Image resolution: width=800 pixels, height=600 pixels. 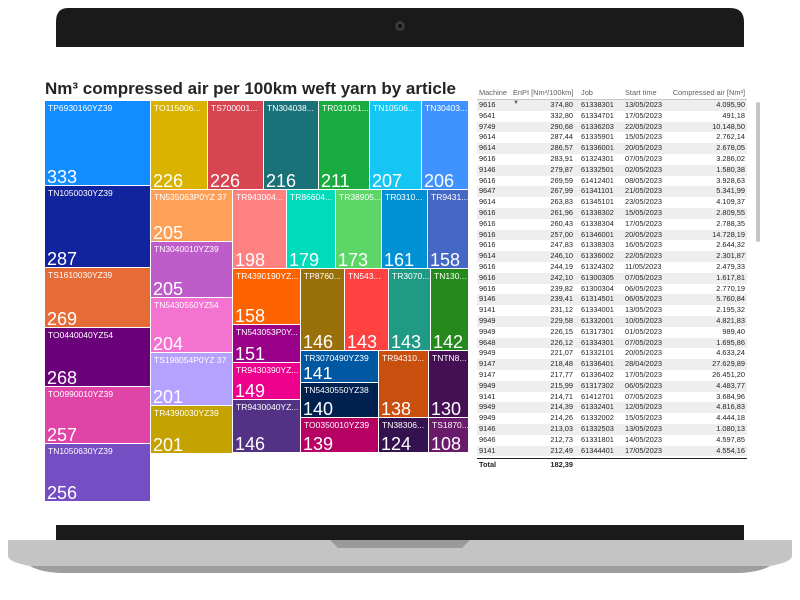 What do you see at coordinates (612, 364) in the screenshot?
I see `table-row: 9147 218,48 61336401 28/04/2023 27.629,89` at bounding box center [612, 364].